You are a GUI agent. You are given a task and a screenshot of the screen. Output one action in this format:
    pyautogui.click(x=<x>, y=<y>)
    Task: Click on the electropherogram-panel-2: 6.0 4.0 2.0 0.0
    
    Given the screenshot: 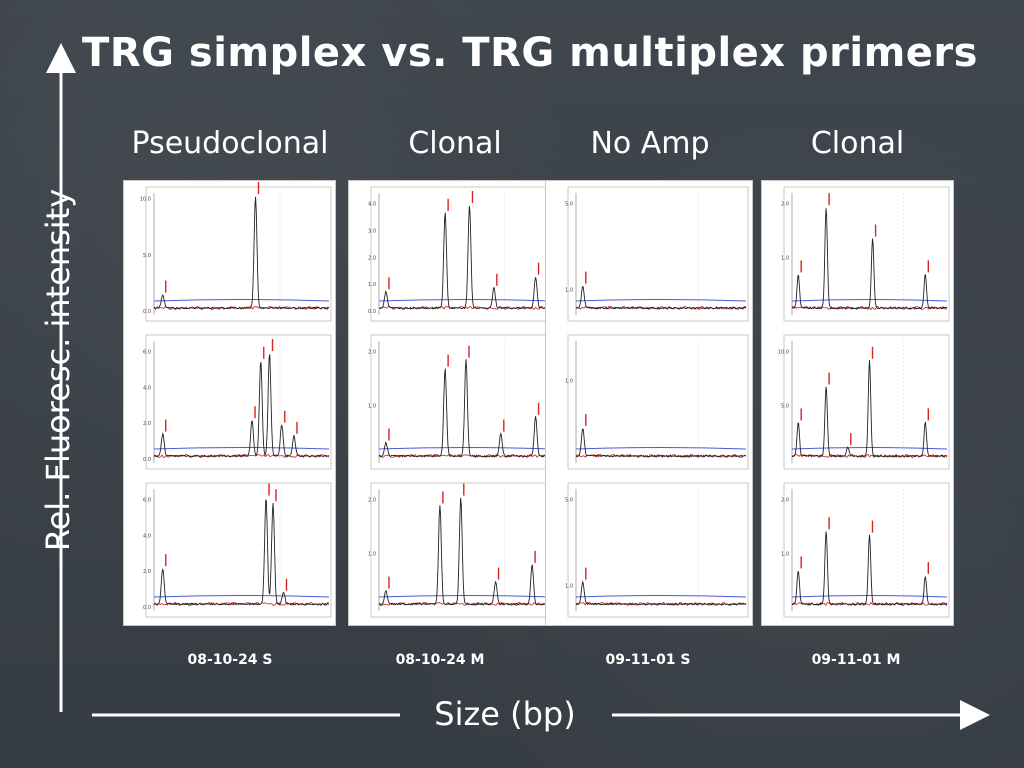 What is the action you would take?
    pyautogui.click(x=237, y=402)
    